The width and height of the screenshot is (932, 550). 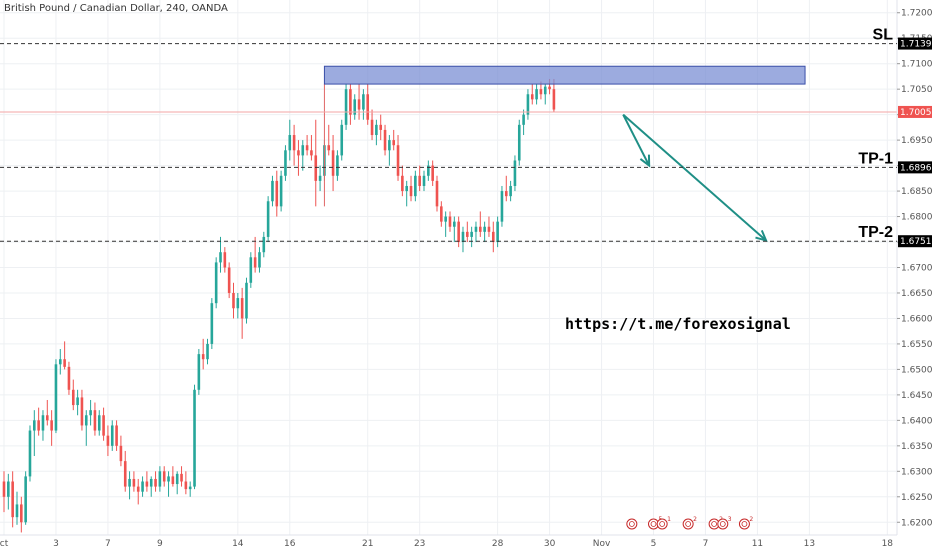 I want to click on price-tick-label: 1.67000, so click(x=916, y=269).